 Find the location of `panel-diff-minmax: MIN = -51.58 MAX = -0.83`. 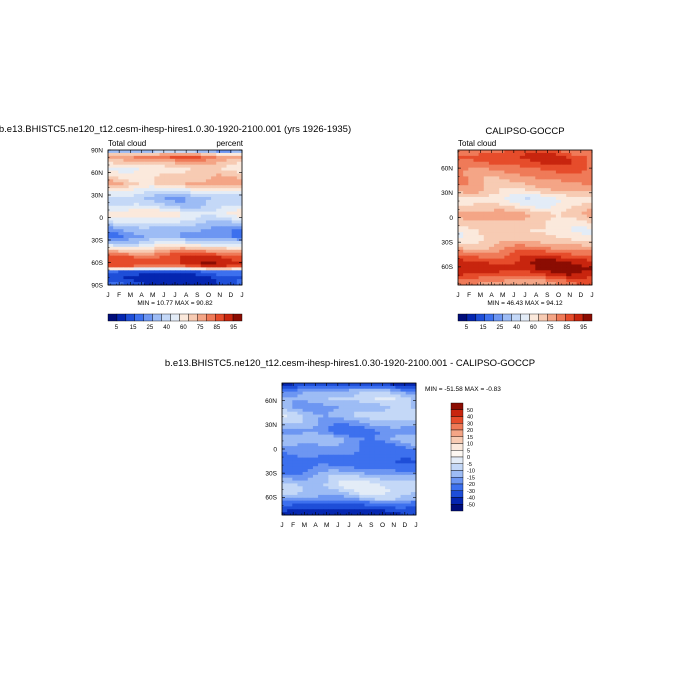

panel-diff-minmax: MIN = -51.58 MAX = -0.83 is located at coordinates (463, 389).